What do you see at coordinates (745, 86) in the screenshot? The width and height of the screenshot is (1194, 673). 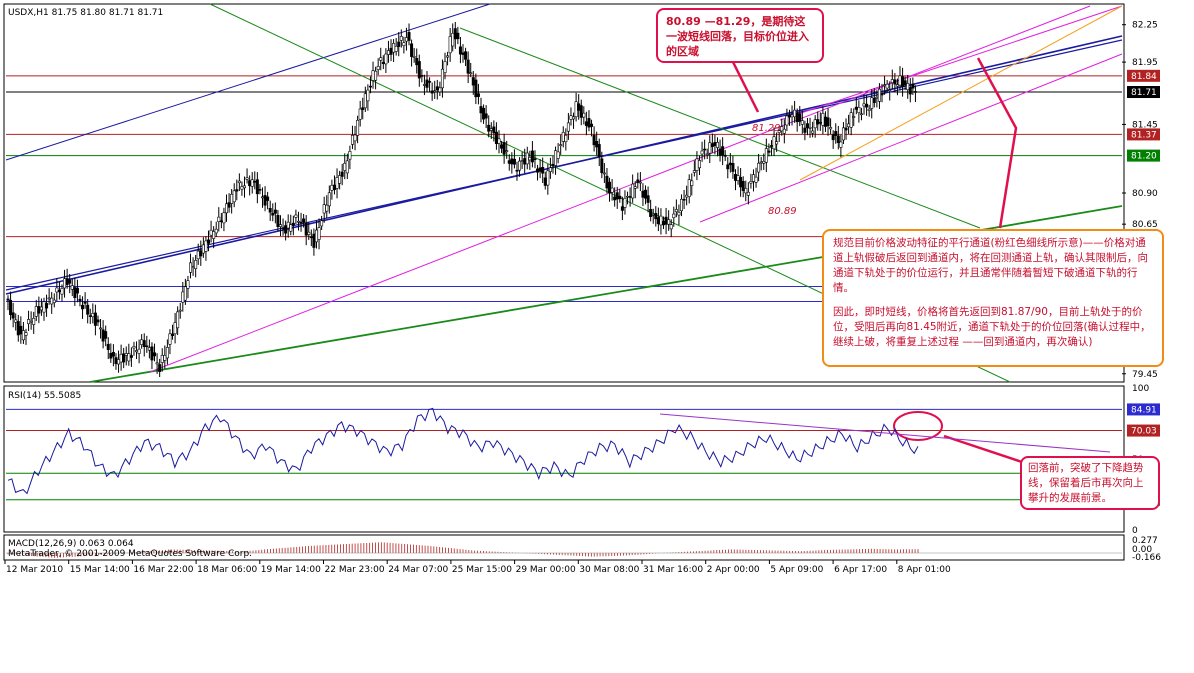 I see `arrow-top` at bounding box center [745, 86].